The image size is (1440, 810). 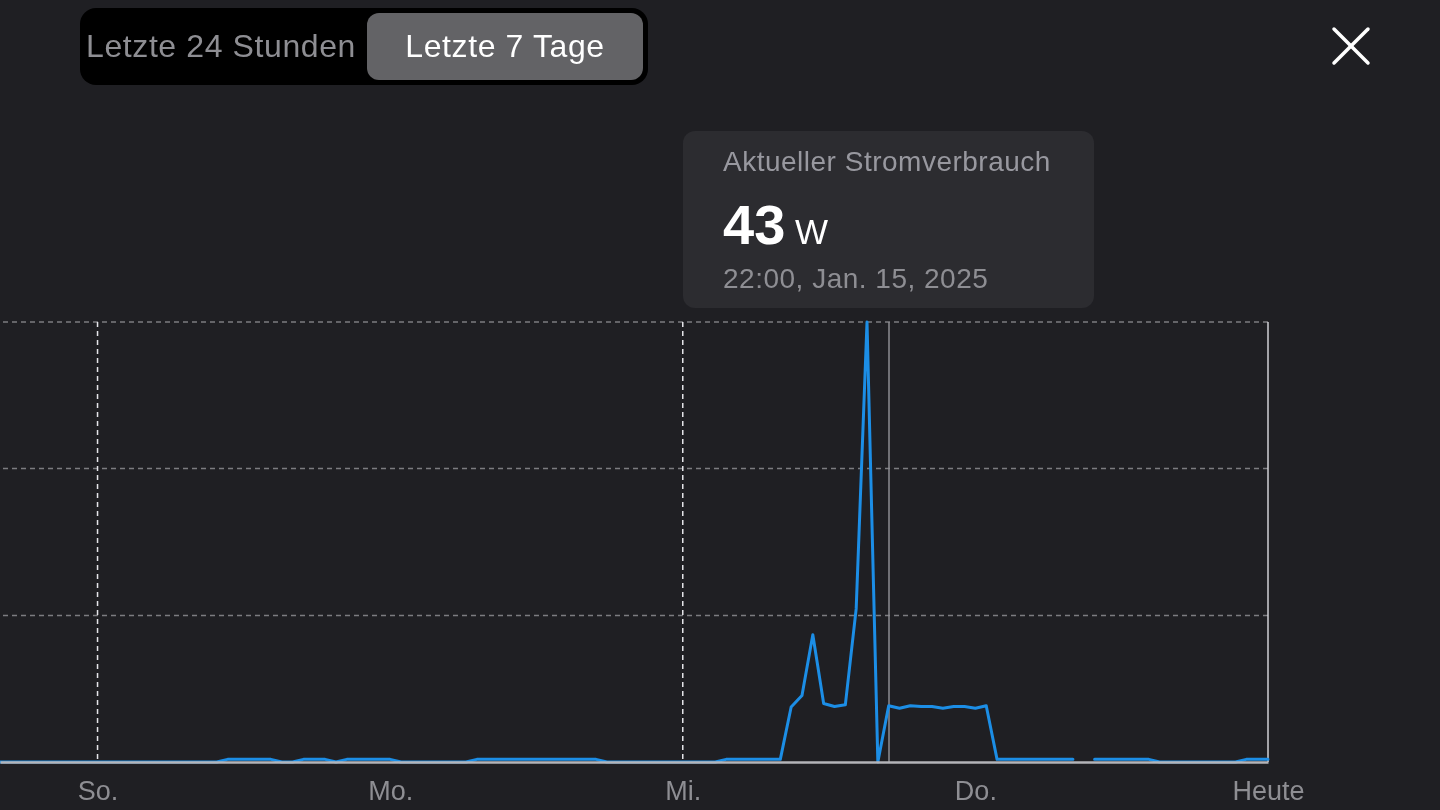 What do you see at coordinates (975, 790) in the screenshot?
I see `x-tick-label: Do.` at bounding box center [975, 790].